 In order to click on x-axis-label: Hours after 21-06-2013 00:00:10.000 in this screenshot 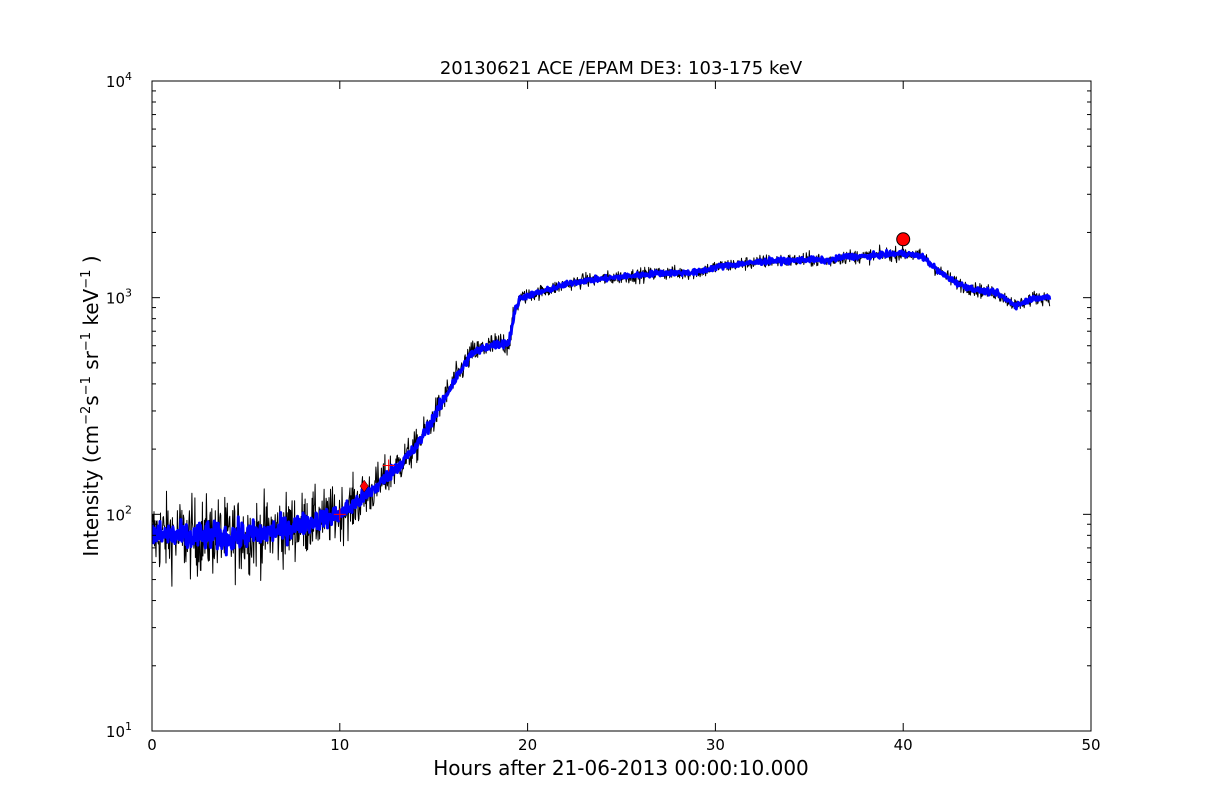, I will do `click(621, 768)`.